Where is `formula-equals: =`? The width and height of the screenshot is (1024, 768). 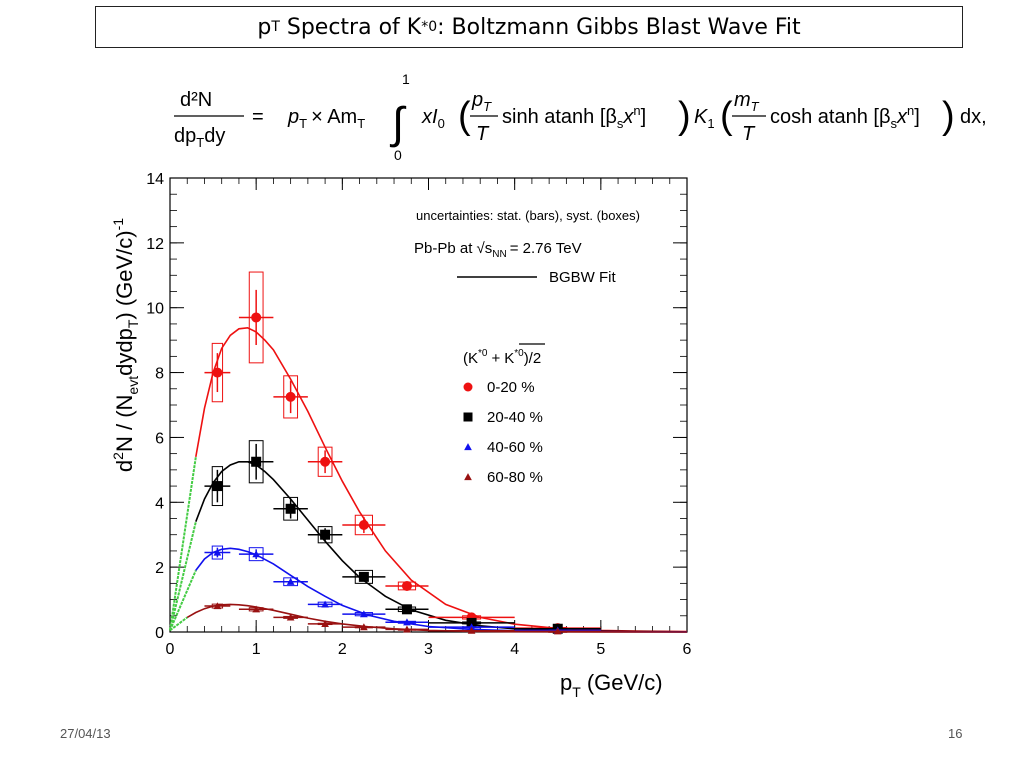 formula-equals: = is located at coordinates (258, 117).